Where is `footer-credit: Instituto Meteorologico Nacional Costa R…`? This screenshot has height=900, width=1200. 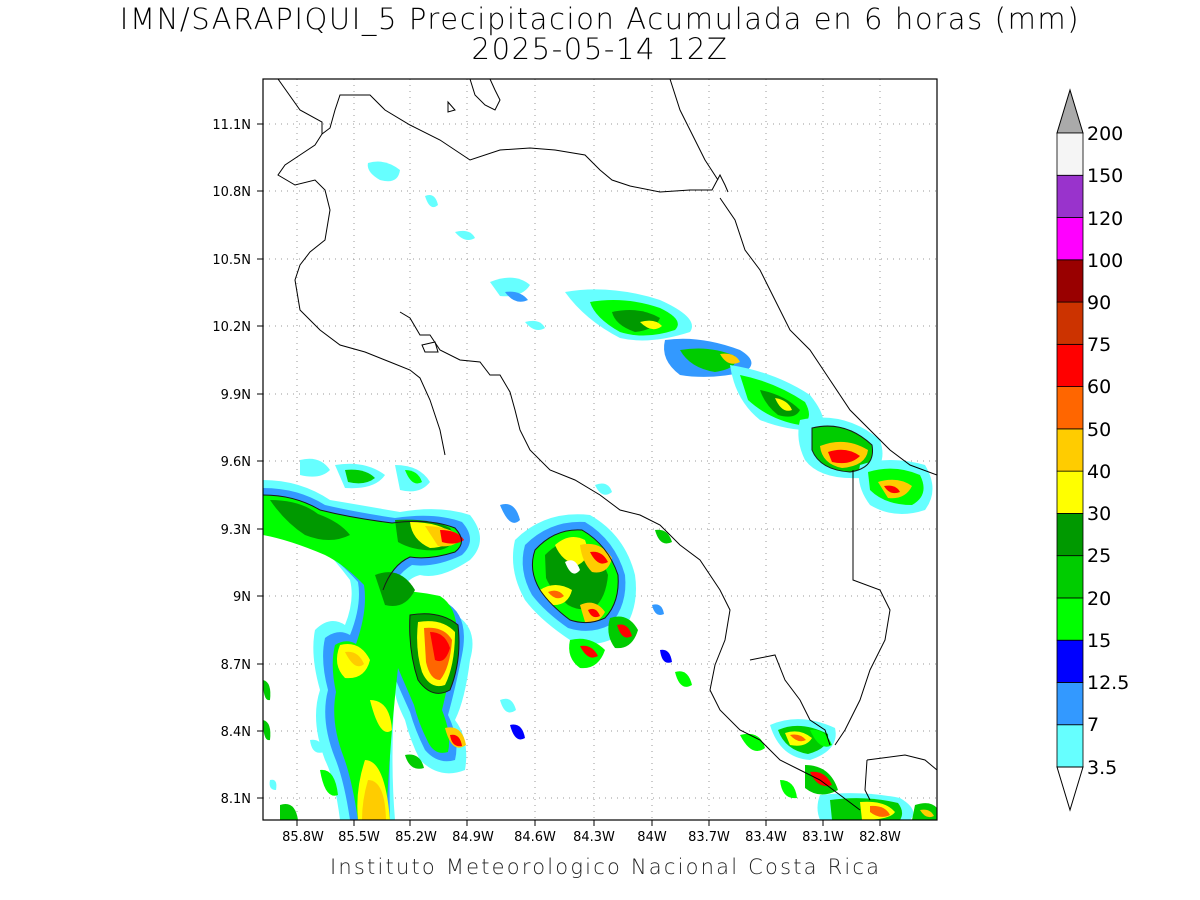 footer-credit: Instituto Meteorologico Nacional Costa R… is located at coordinates (606, 867).